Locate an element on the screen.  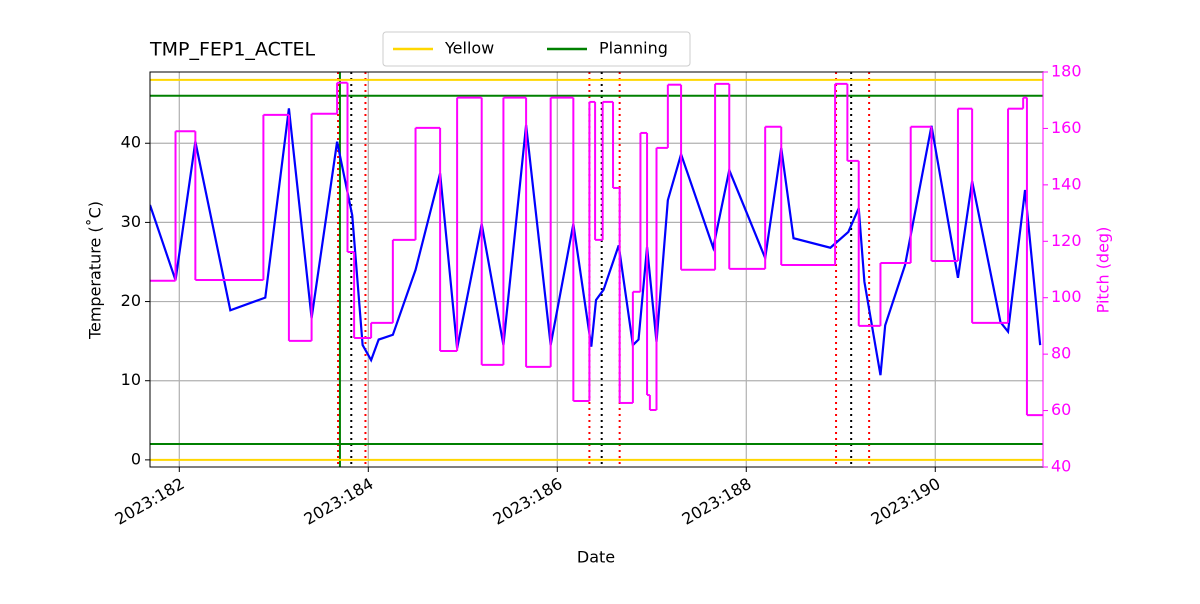
y2-tick-label: 180 is located at coordinates (1066, 71).